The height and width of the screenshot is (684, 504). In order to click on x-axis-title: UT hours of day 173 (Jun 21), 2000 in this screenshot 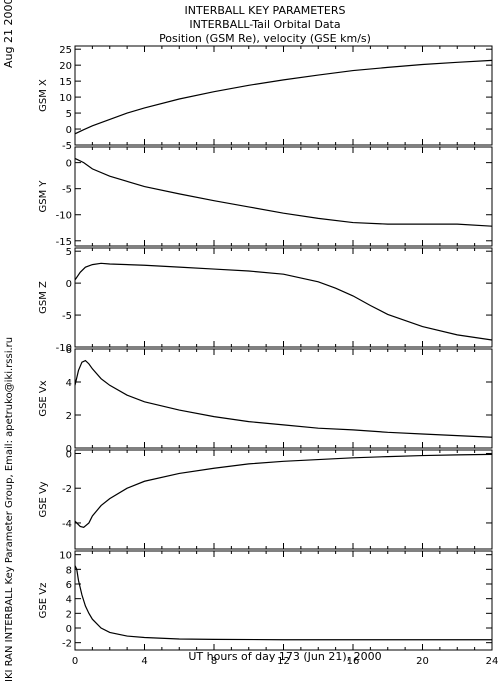, I will do `click(284, 656)`.